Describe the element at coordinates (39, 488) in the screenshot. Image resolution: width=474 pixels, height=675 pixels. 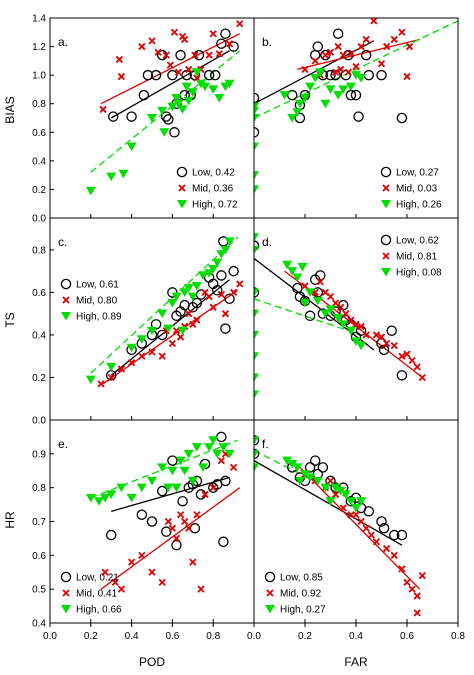
I see `y-tick-label: 0.8` at that location.